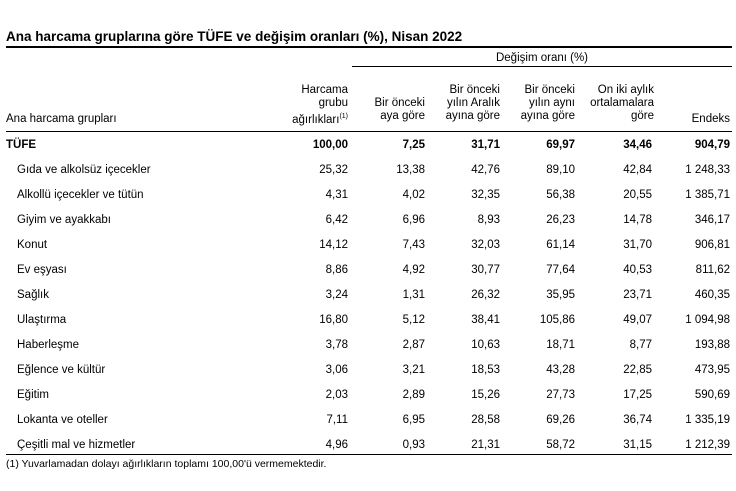 Image resolution: width=736 pixels, height=491 pixels. I want to click on cell-index: 906,81, so click(712, 245).